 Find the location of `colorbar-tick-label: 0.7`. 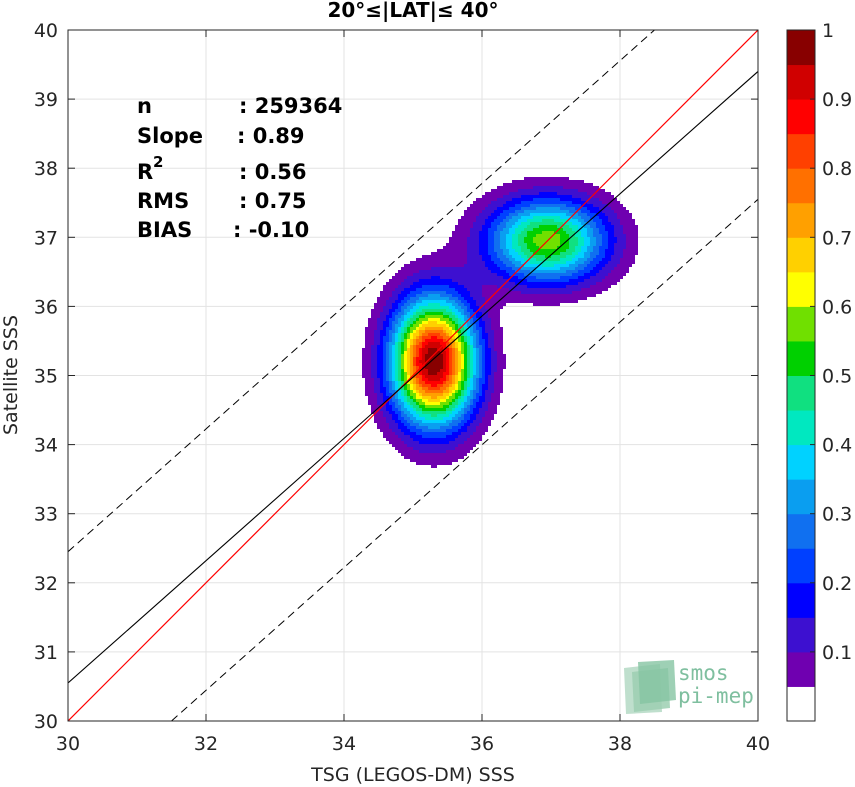

colorbar-tick-label: 0.7 is located at coordinates (837, 238).